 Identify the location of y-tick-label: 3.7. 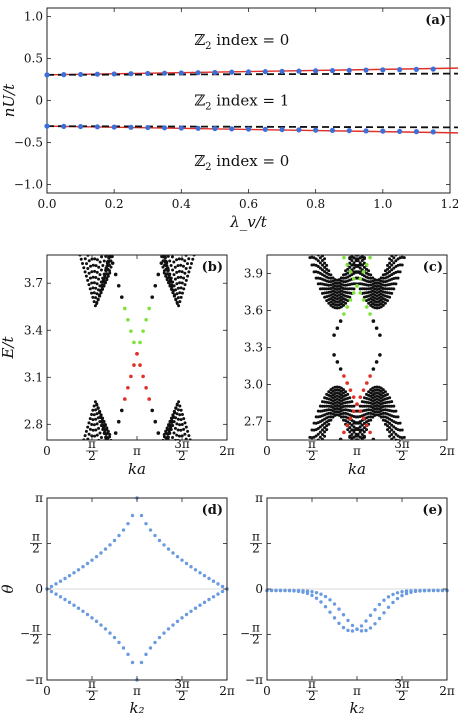
(33, 283).